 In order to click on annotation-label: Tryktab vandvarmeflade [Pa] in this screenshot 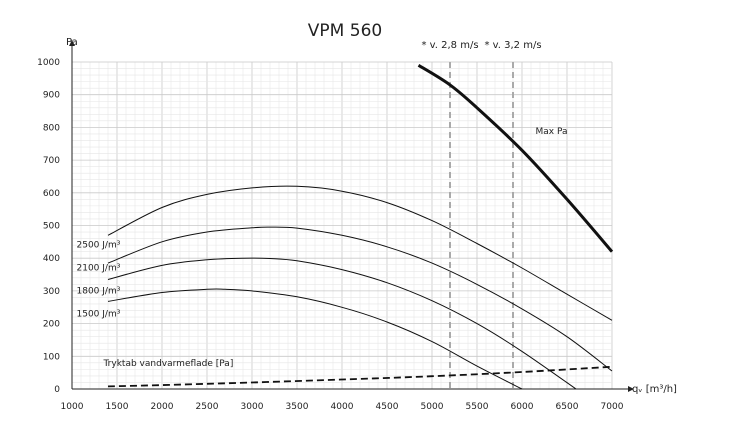, I will do `click(168, 364)`.